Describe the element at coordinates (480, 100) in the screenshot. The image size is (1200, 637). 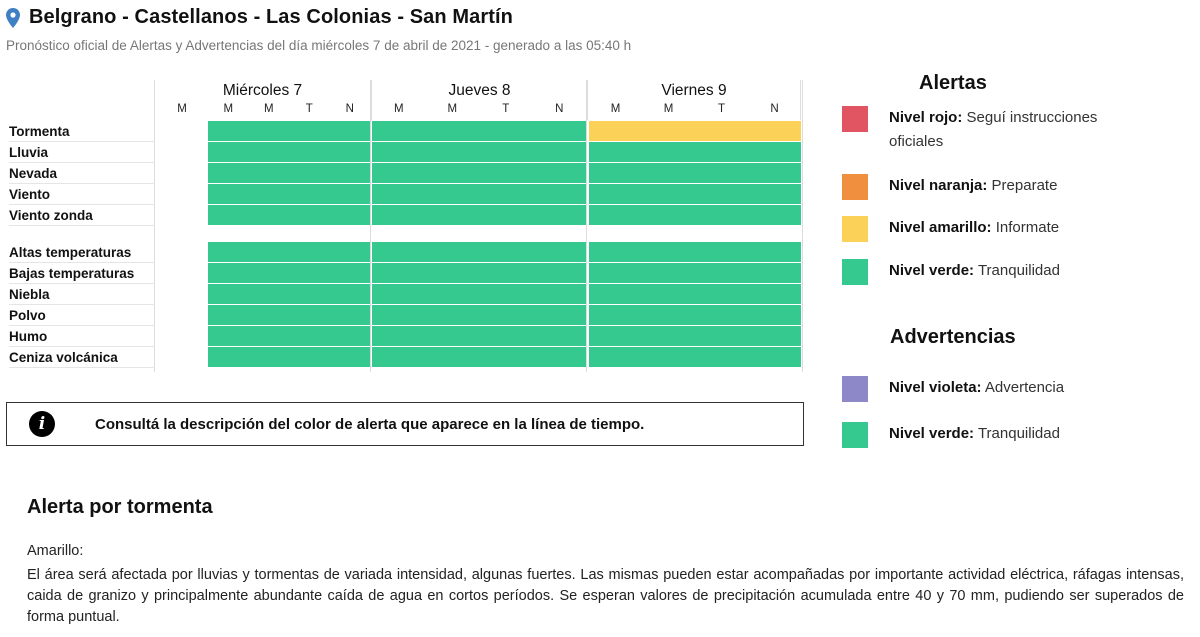
I see `day-header: Jueves 8` at that location.